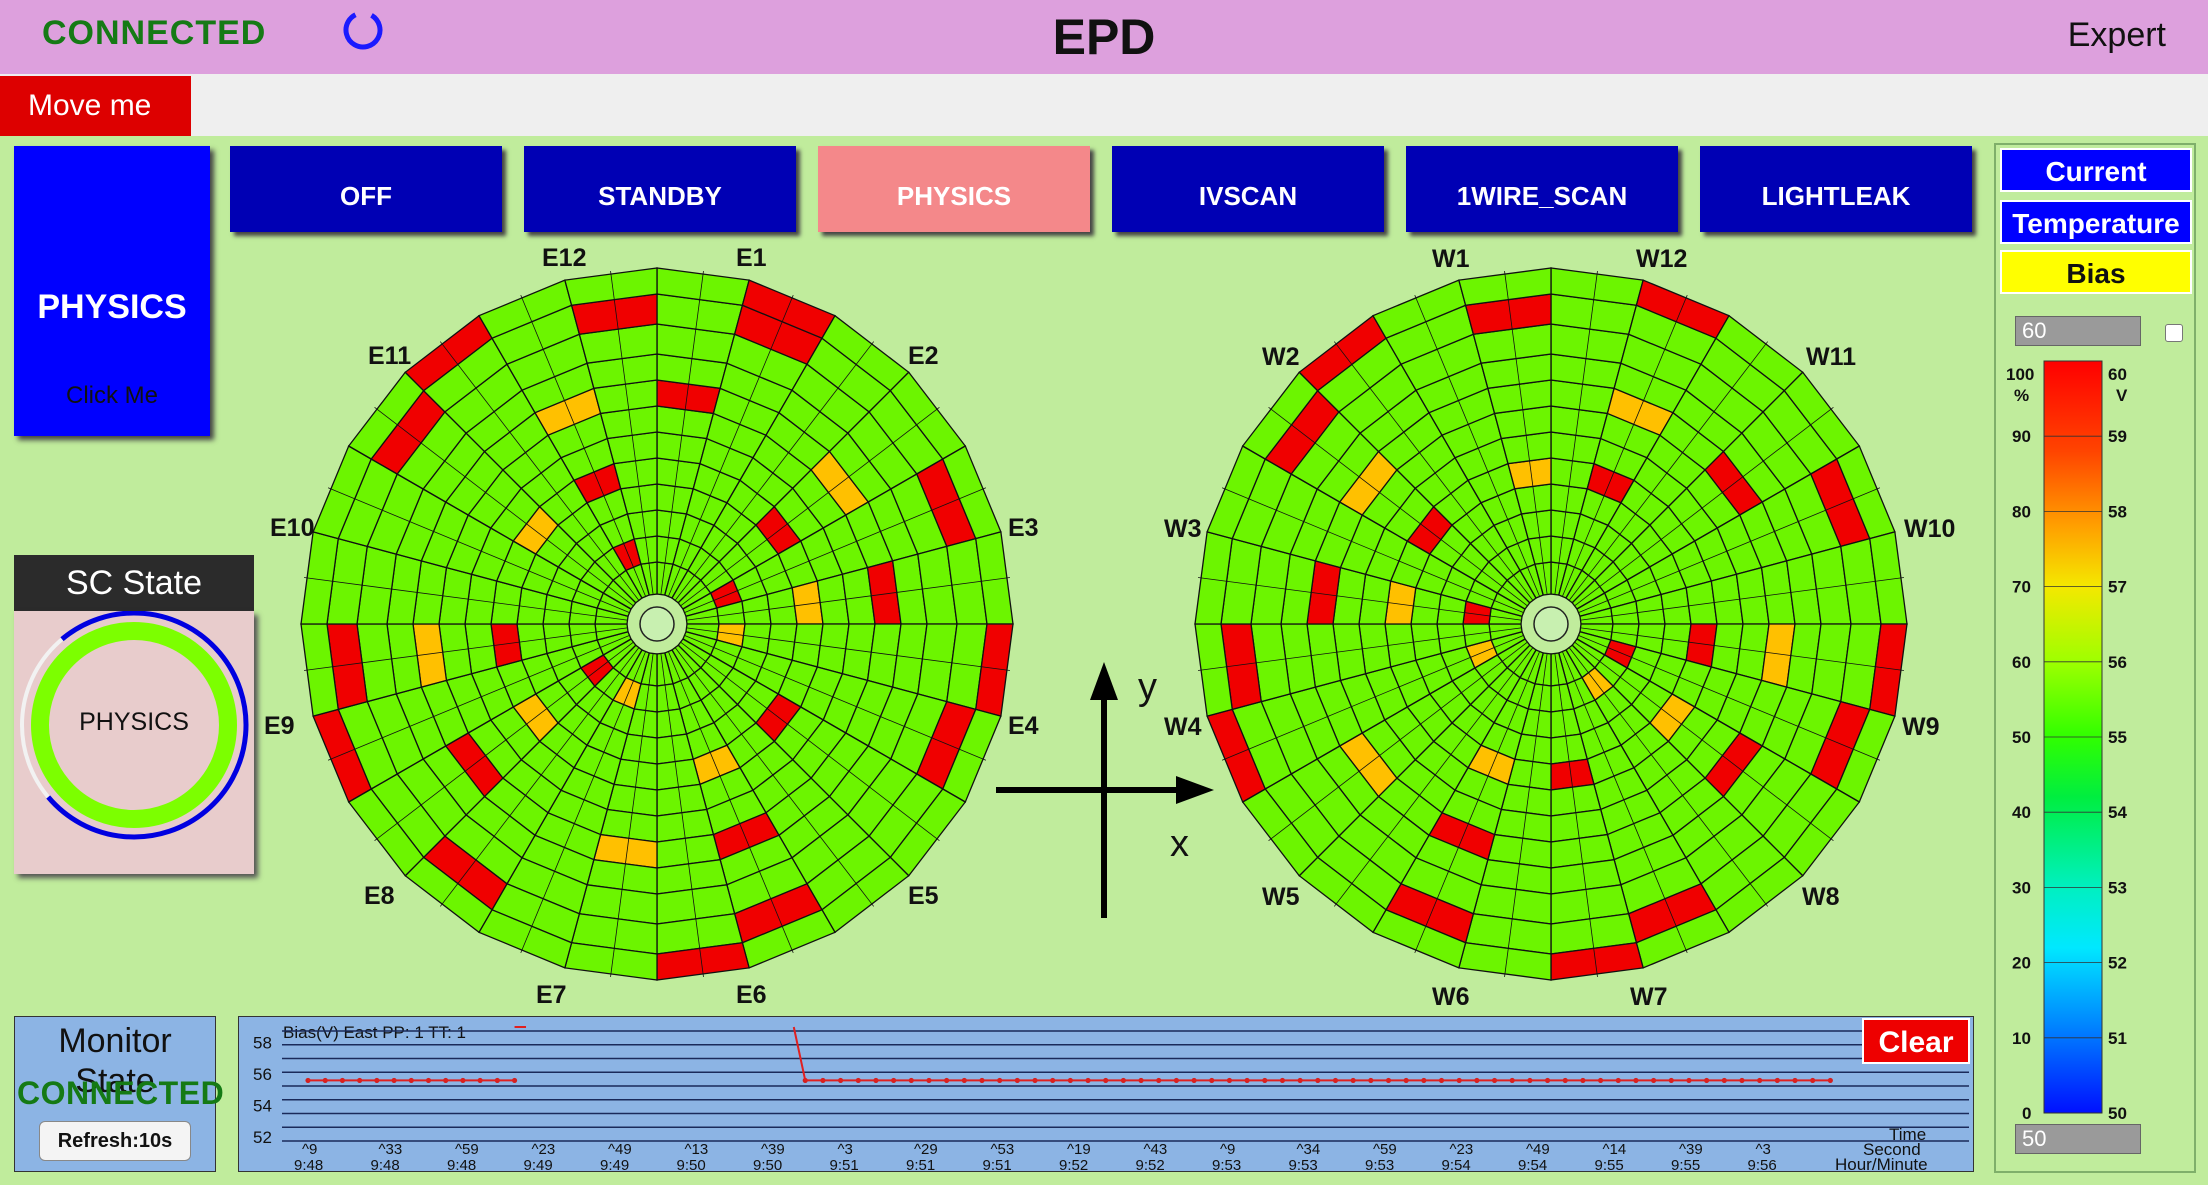 The height and width of the screenshot is (1185, 2208). Describe the element at coordinates (2078, 1139) in the screenshot. I see `scale-min-input` at that location.